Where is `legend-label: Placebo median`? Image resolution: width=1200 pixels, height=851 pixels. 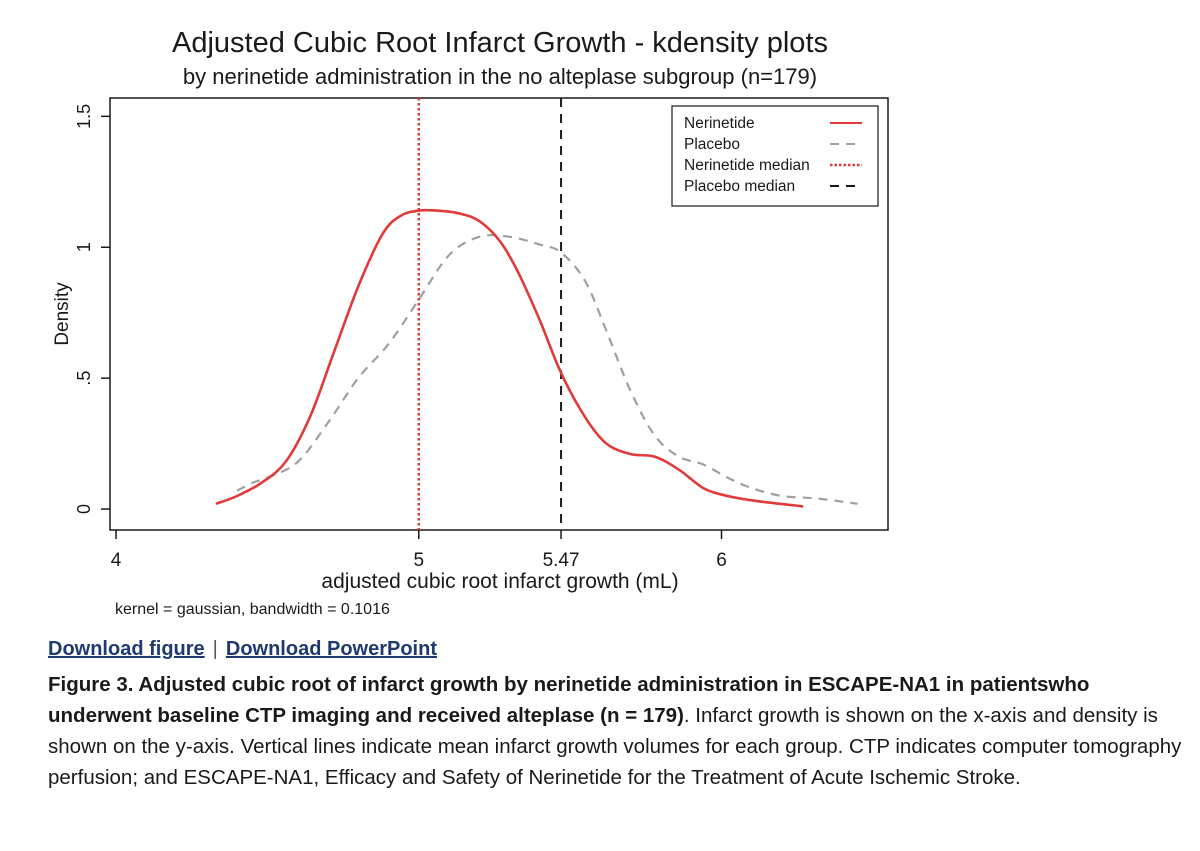
legend-label: Placebo median is located at coordinates (739, 186).